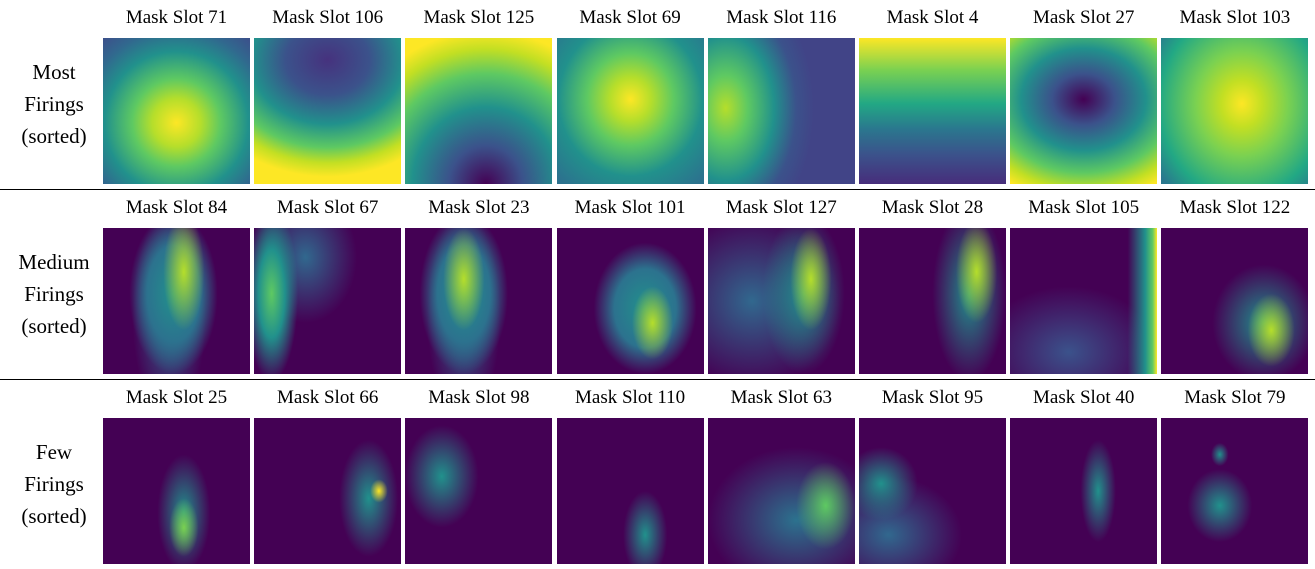 Image resolution: width=1315 pixels, height=569 pixels. I want to click on row-label: Most, so click(54, 72).